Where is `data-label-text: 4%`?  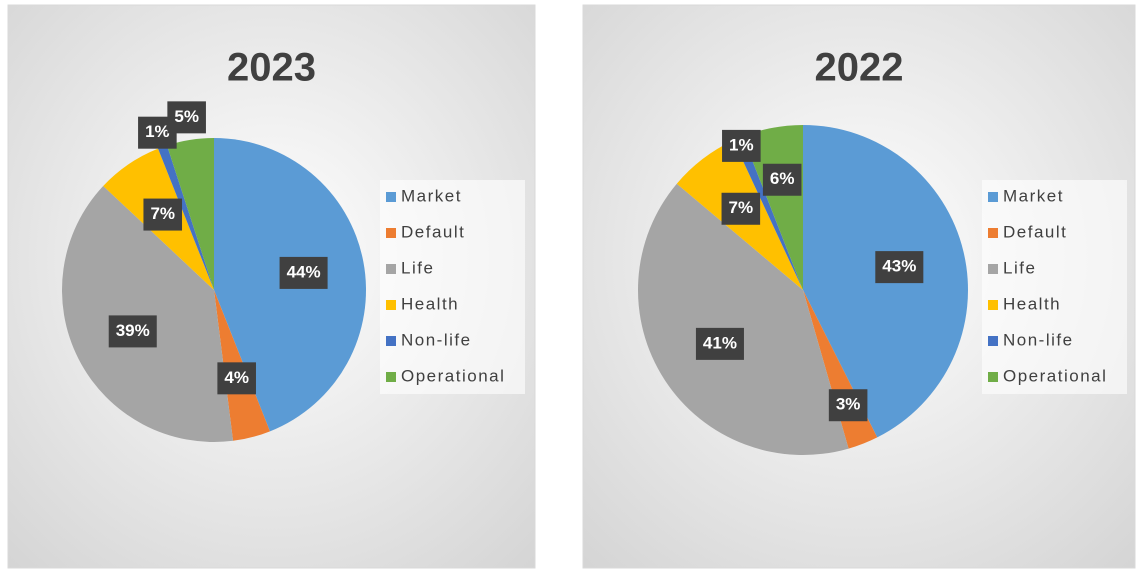 data-label-text: 4% is located at coordinates (236, 377).